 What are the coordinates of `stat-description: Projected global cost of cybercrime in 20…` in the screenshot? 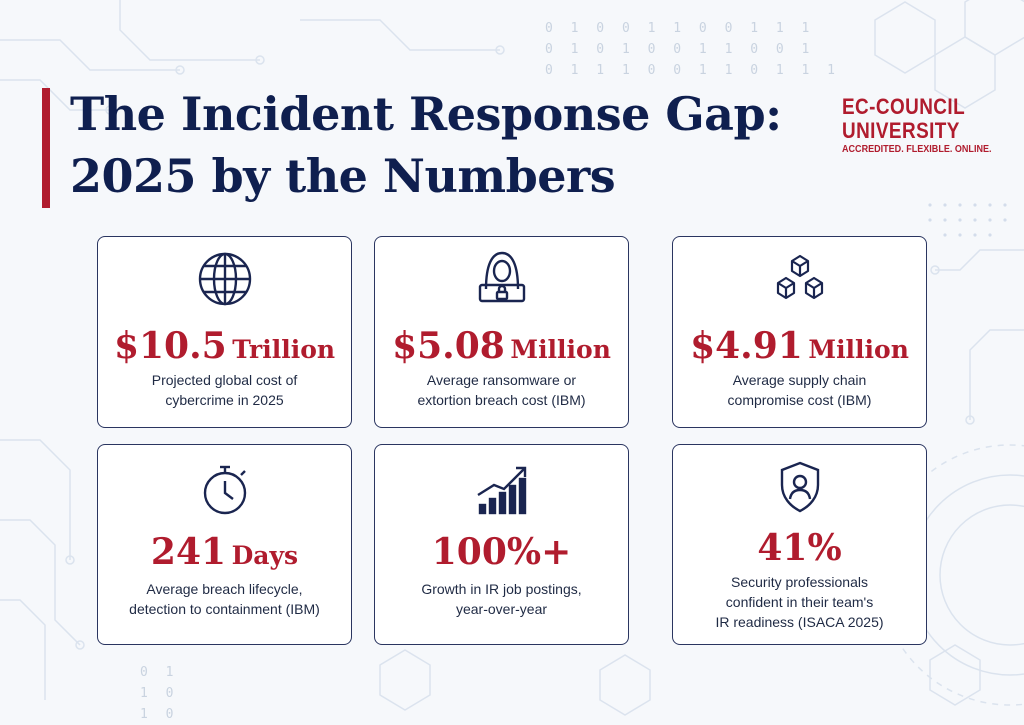 It's located at (224, 390).